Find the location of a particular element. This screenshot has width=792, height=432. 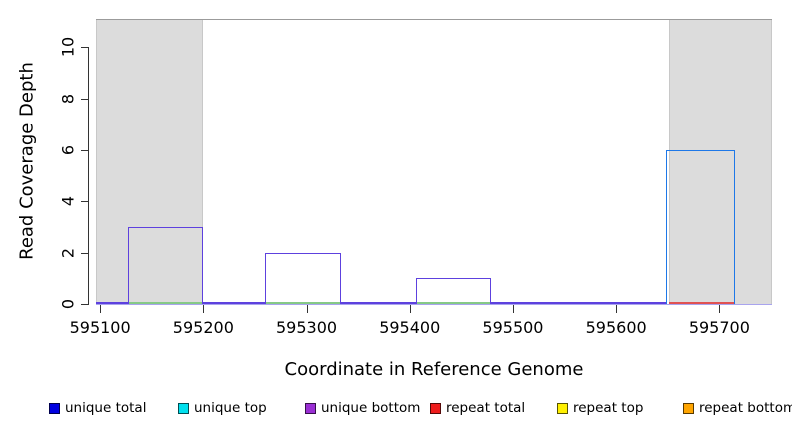

y-tick-label: 2 is located at coordinates (68, 252).